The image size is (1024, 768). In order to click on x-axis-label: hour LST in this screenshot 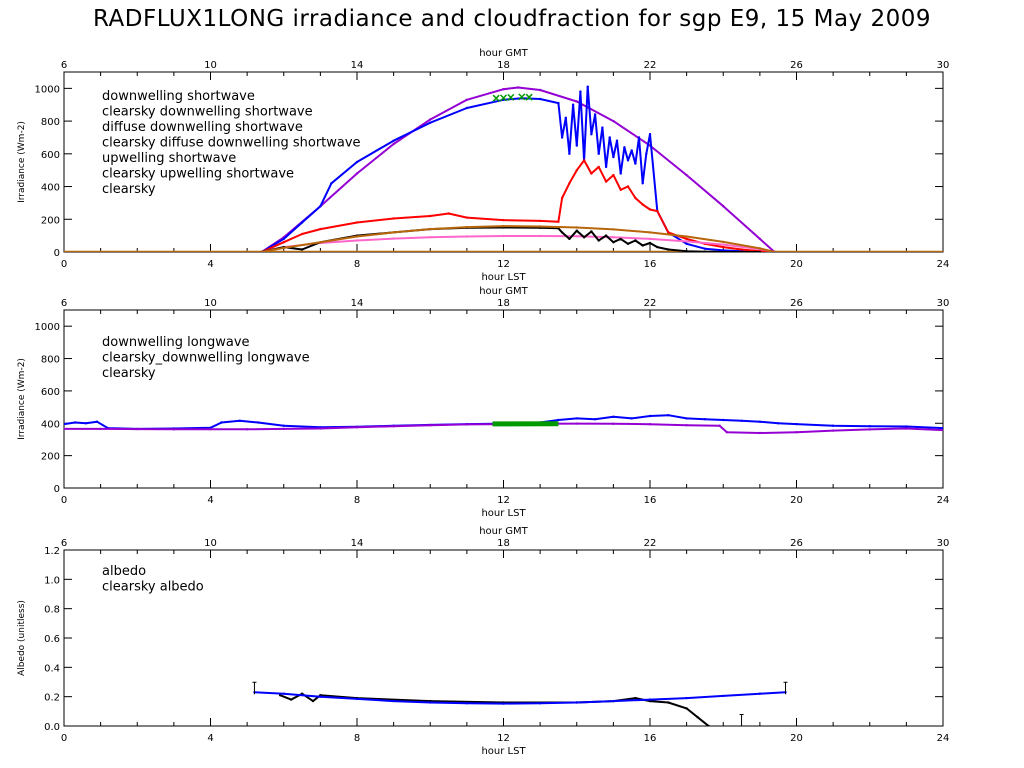, I will do `click(503, 513)`.